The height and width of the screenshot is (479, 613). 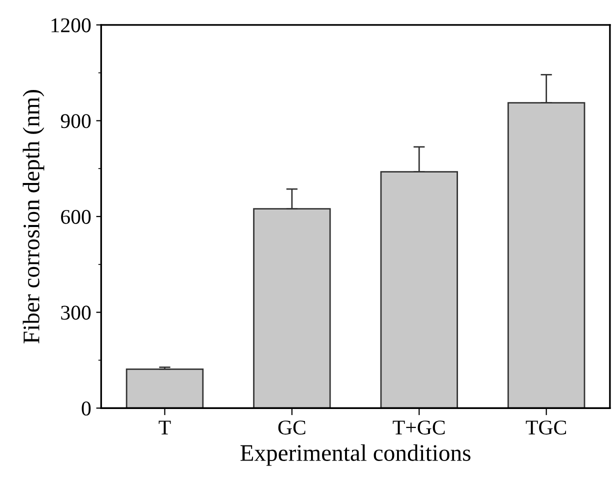 I want to click on y-tick-label: 0, so click(x=86, y=408).